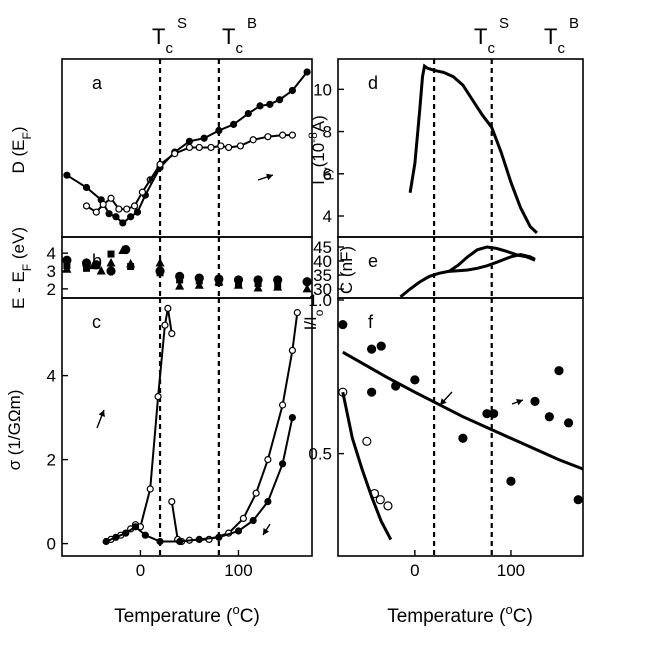  What do you see at coordinates (51, 271) in the screenshot?
I see `y-tick-label-b: 3` at bounding box center [51, 271].